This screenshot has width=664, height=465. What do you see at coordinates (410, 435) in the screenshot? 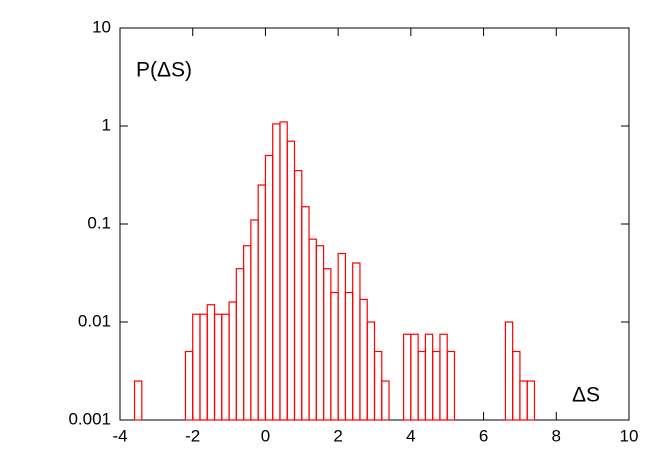
I see `x-tick-label: 4` at bounding box center [410, 435].